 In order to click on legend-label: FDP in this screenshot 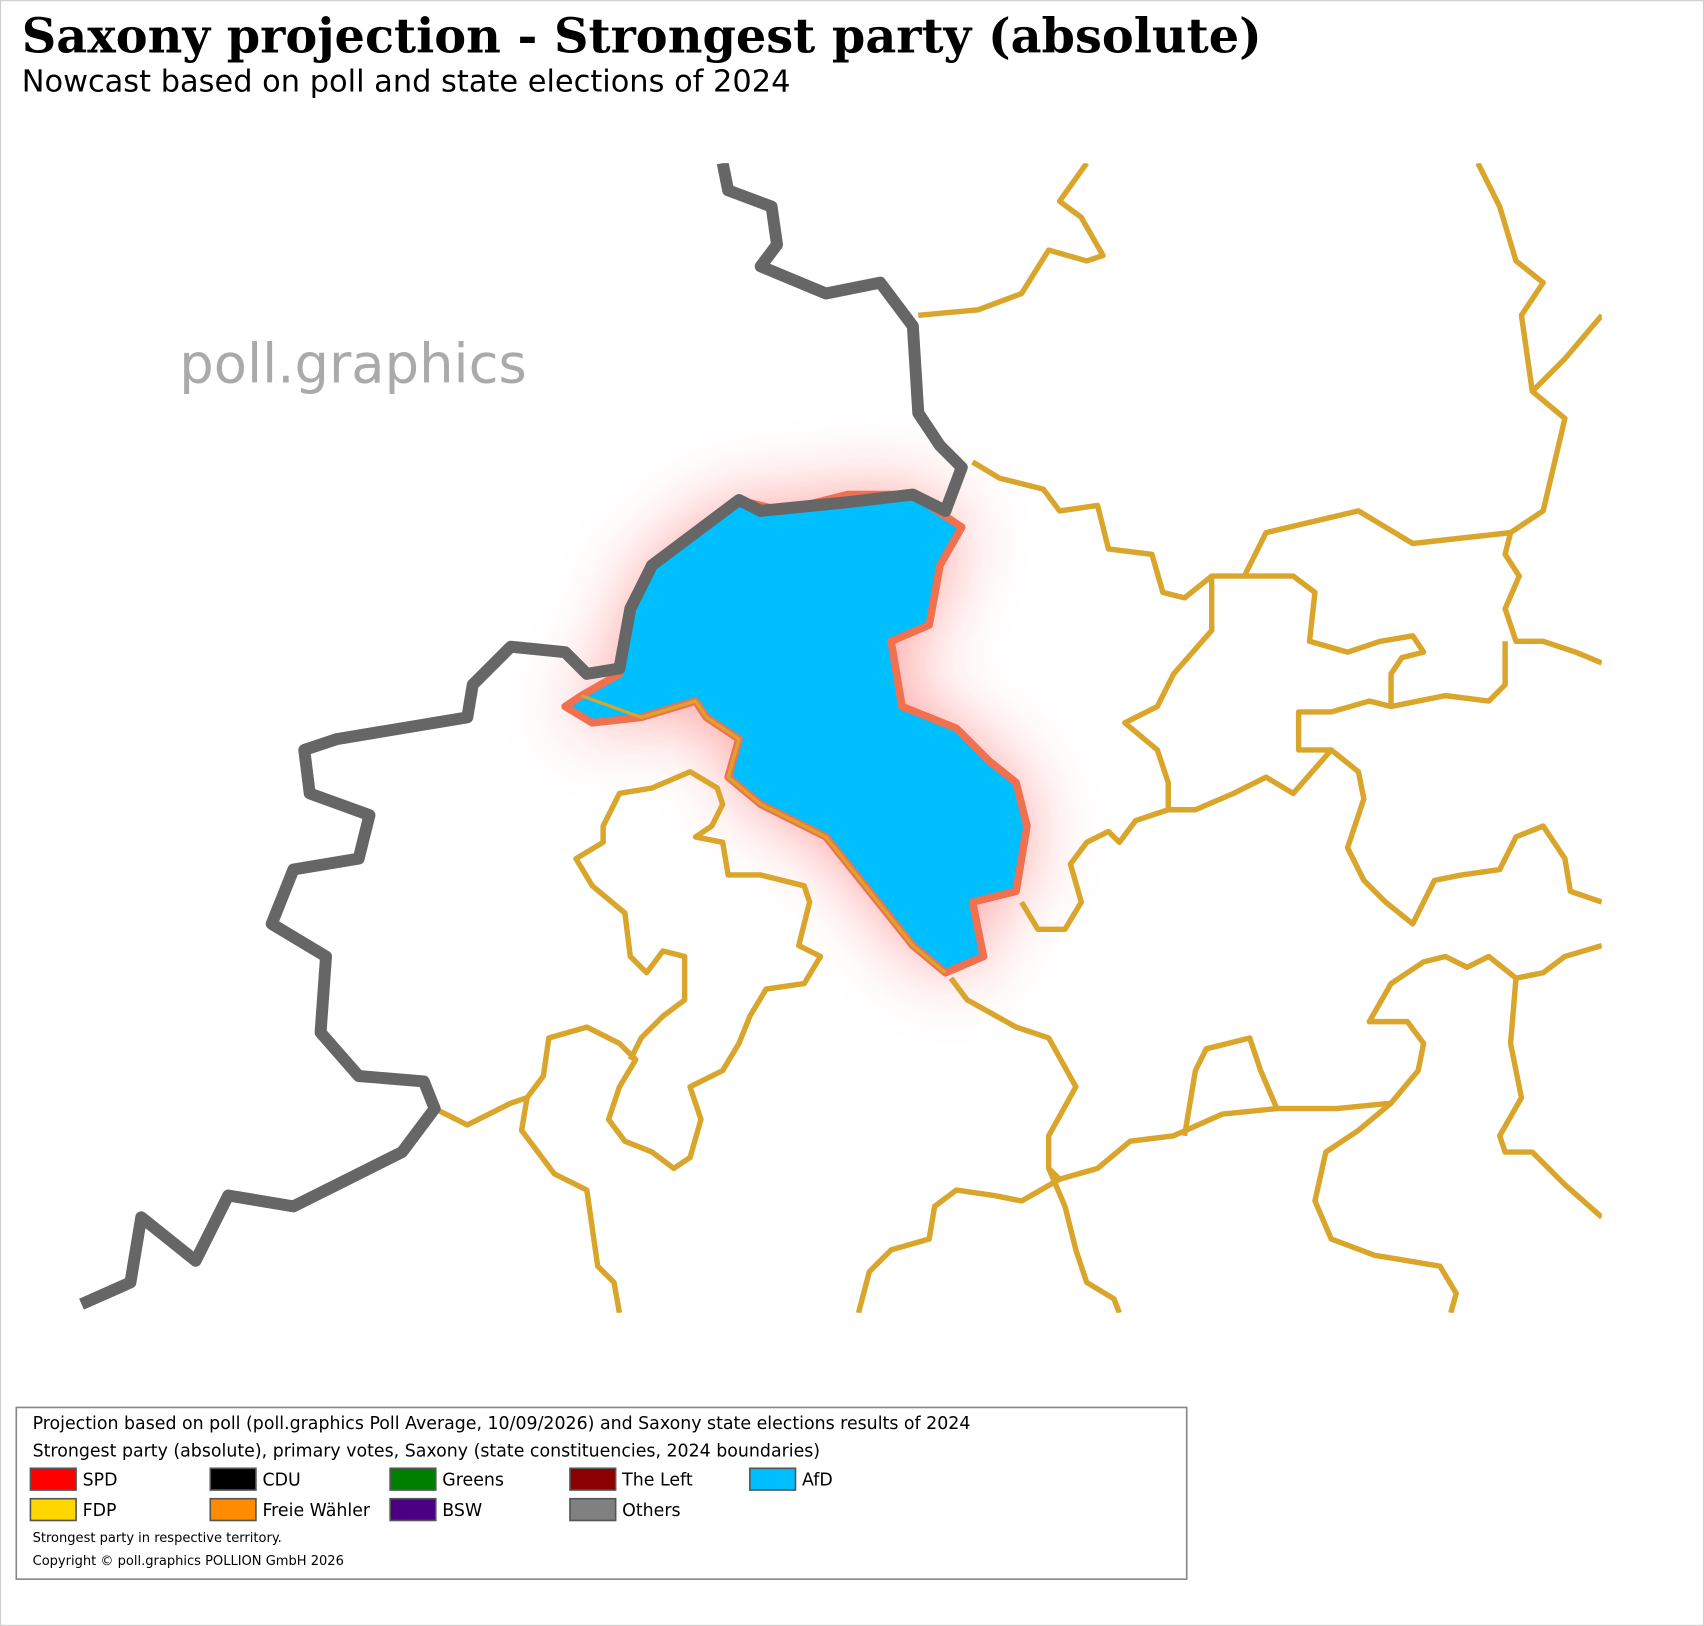, I will do `click(100, 1511)`.